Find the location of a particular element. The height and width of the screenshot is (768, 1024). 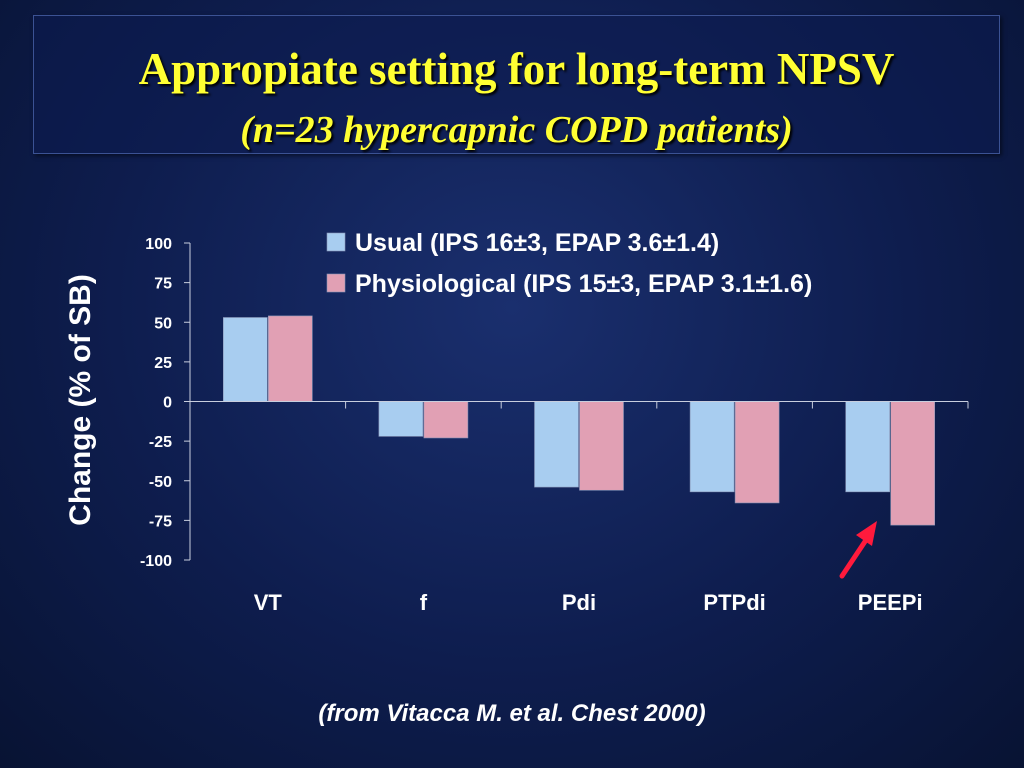

y-tick-label: -25 is located at coordinates (160, 442).